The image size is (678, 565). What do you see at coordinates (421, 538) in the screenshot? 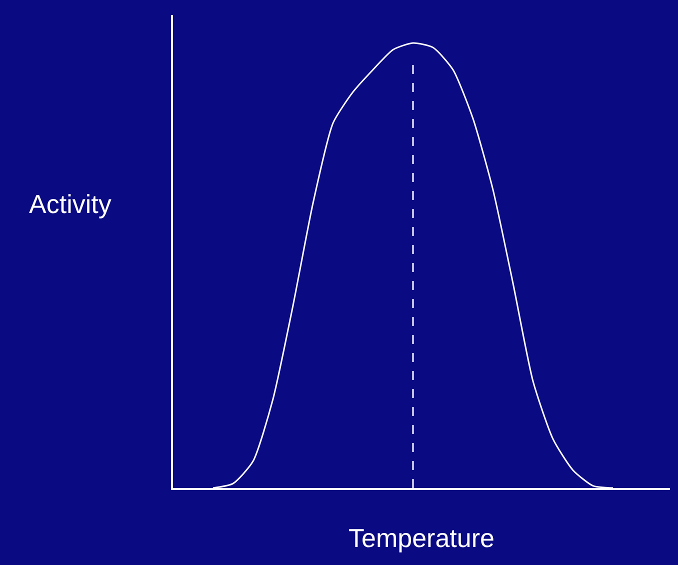
I see `x-axis-title: Temperature` at bounding box center [421, 538].